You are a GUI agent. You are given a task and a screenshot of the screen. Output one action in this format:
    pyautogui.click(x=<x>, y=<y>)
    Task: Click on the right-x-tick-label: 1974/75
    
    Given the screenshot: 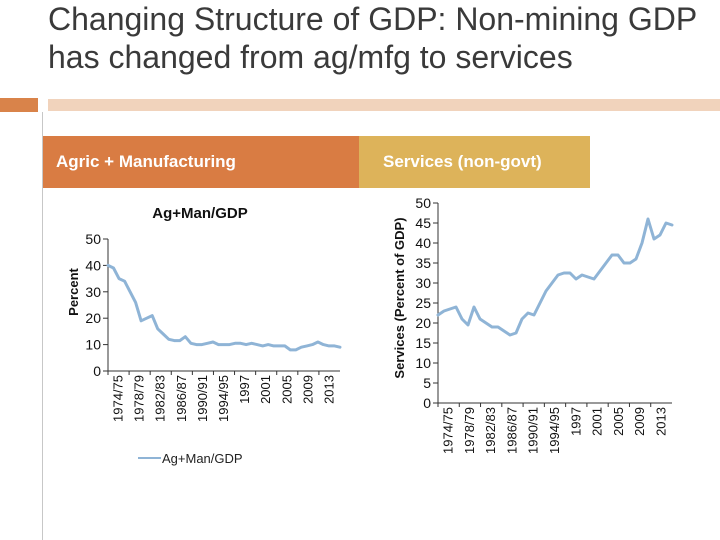 What is the action you would take?
    pyautogui.click(x=448, y=430)
    